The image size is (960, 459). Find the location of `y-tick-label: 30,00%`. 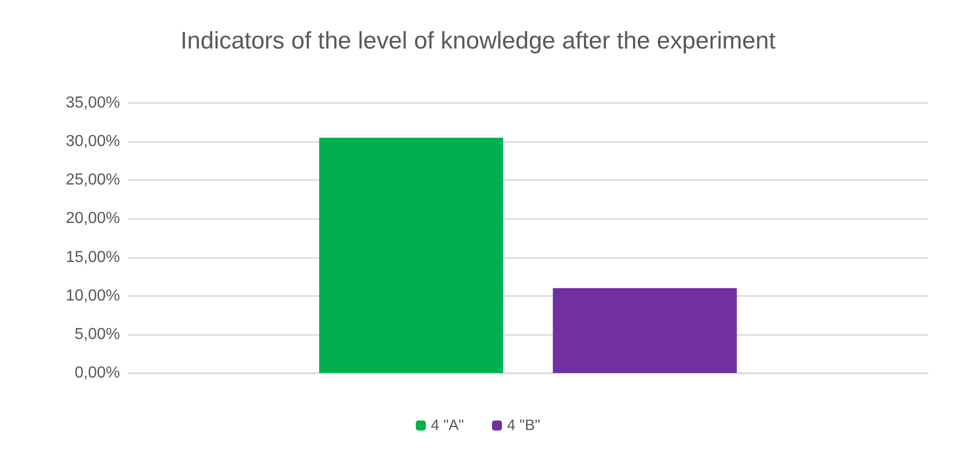

y-tick-label: 30,00% is located at coordinates (93, 141).